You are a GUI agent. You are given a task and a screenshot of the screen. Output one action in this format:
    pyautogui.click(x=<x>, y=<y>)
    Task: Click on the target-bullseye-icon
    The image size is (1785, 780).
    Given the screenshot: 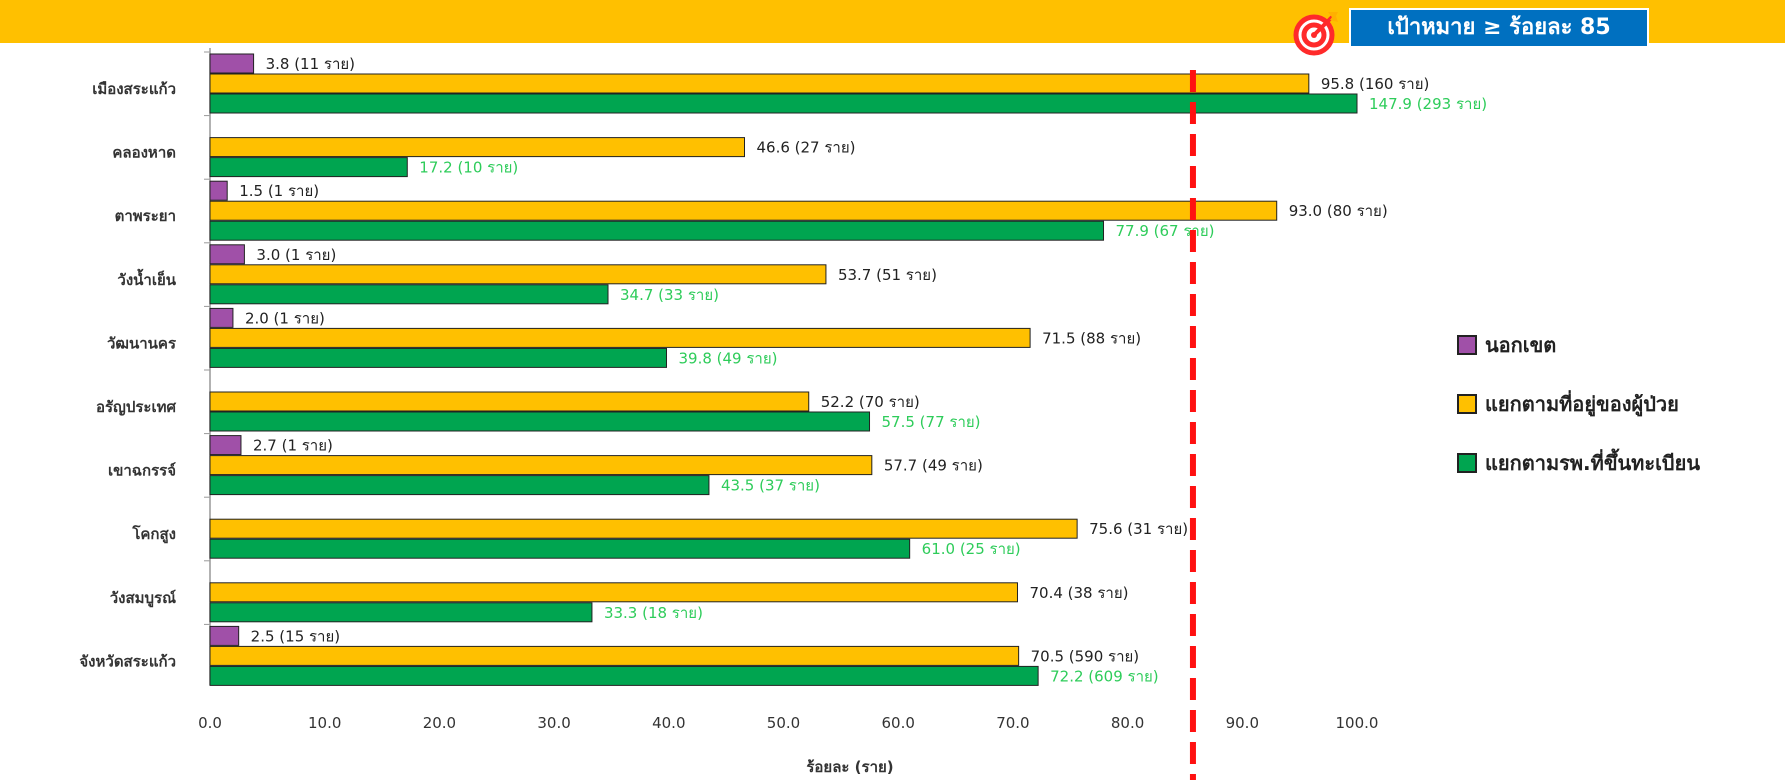 What is the action you would take?
    pyautogui.click(x=1315, y=34)
    